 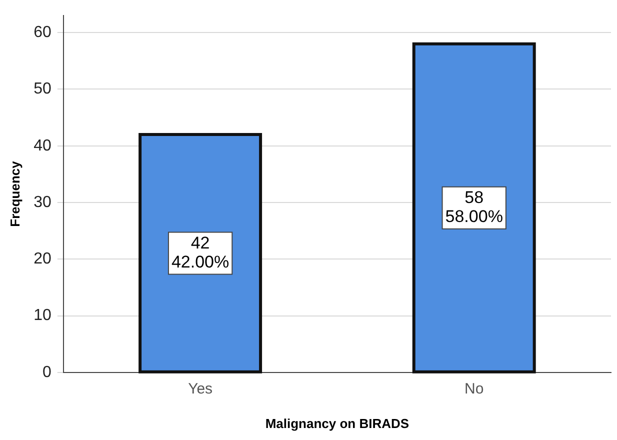 What do you see at coordinates (43, 202) in the screenshot?
I see `y-tick-label: 30` at bounding box center [43, 202].